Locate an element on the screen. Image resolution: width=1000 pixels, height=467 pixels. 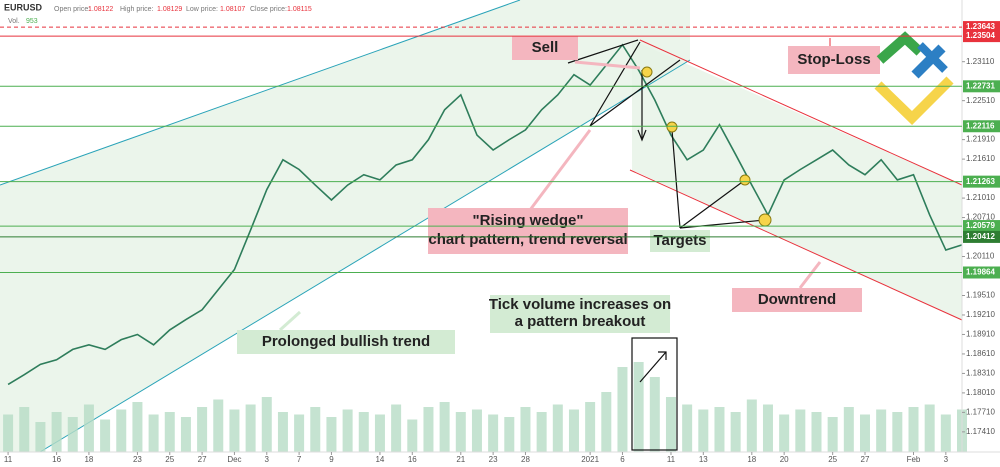
level-label: 1.19864 is located at coordinates (980, 272).